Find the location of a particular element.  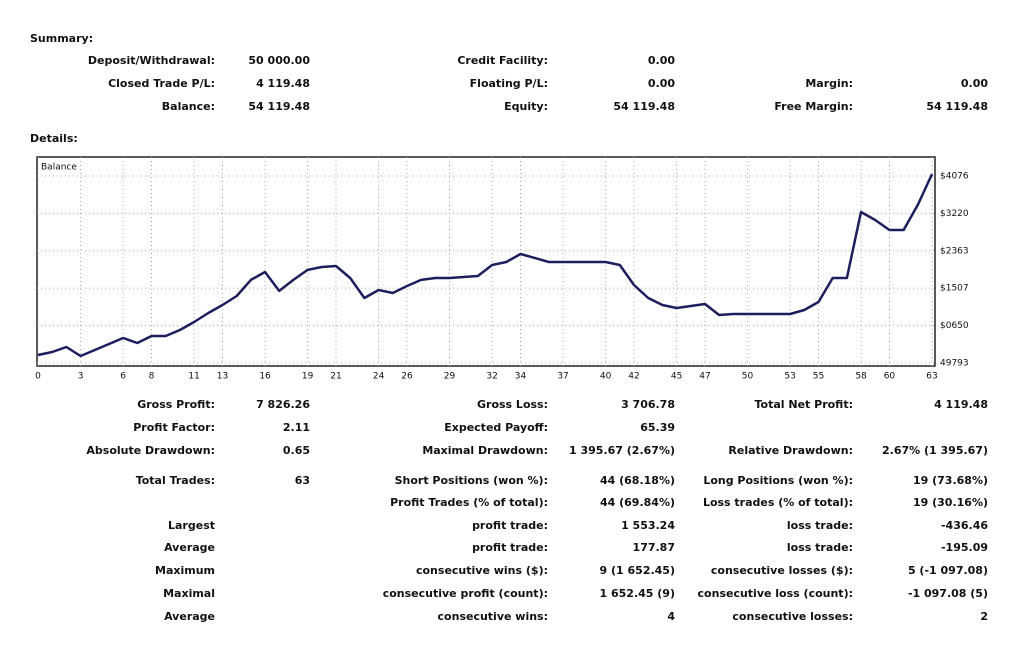

x-tick-label: 32 is located at coordinates (491, 377).